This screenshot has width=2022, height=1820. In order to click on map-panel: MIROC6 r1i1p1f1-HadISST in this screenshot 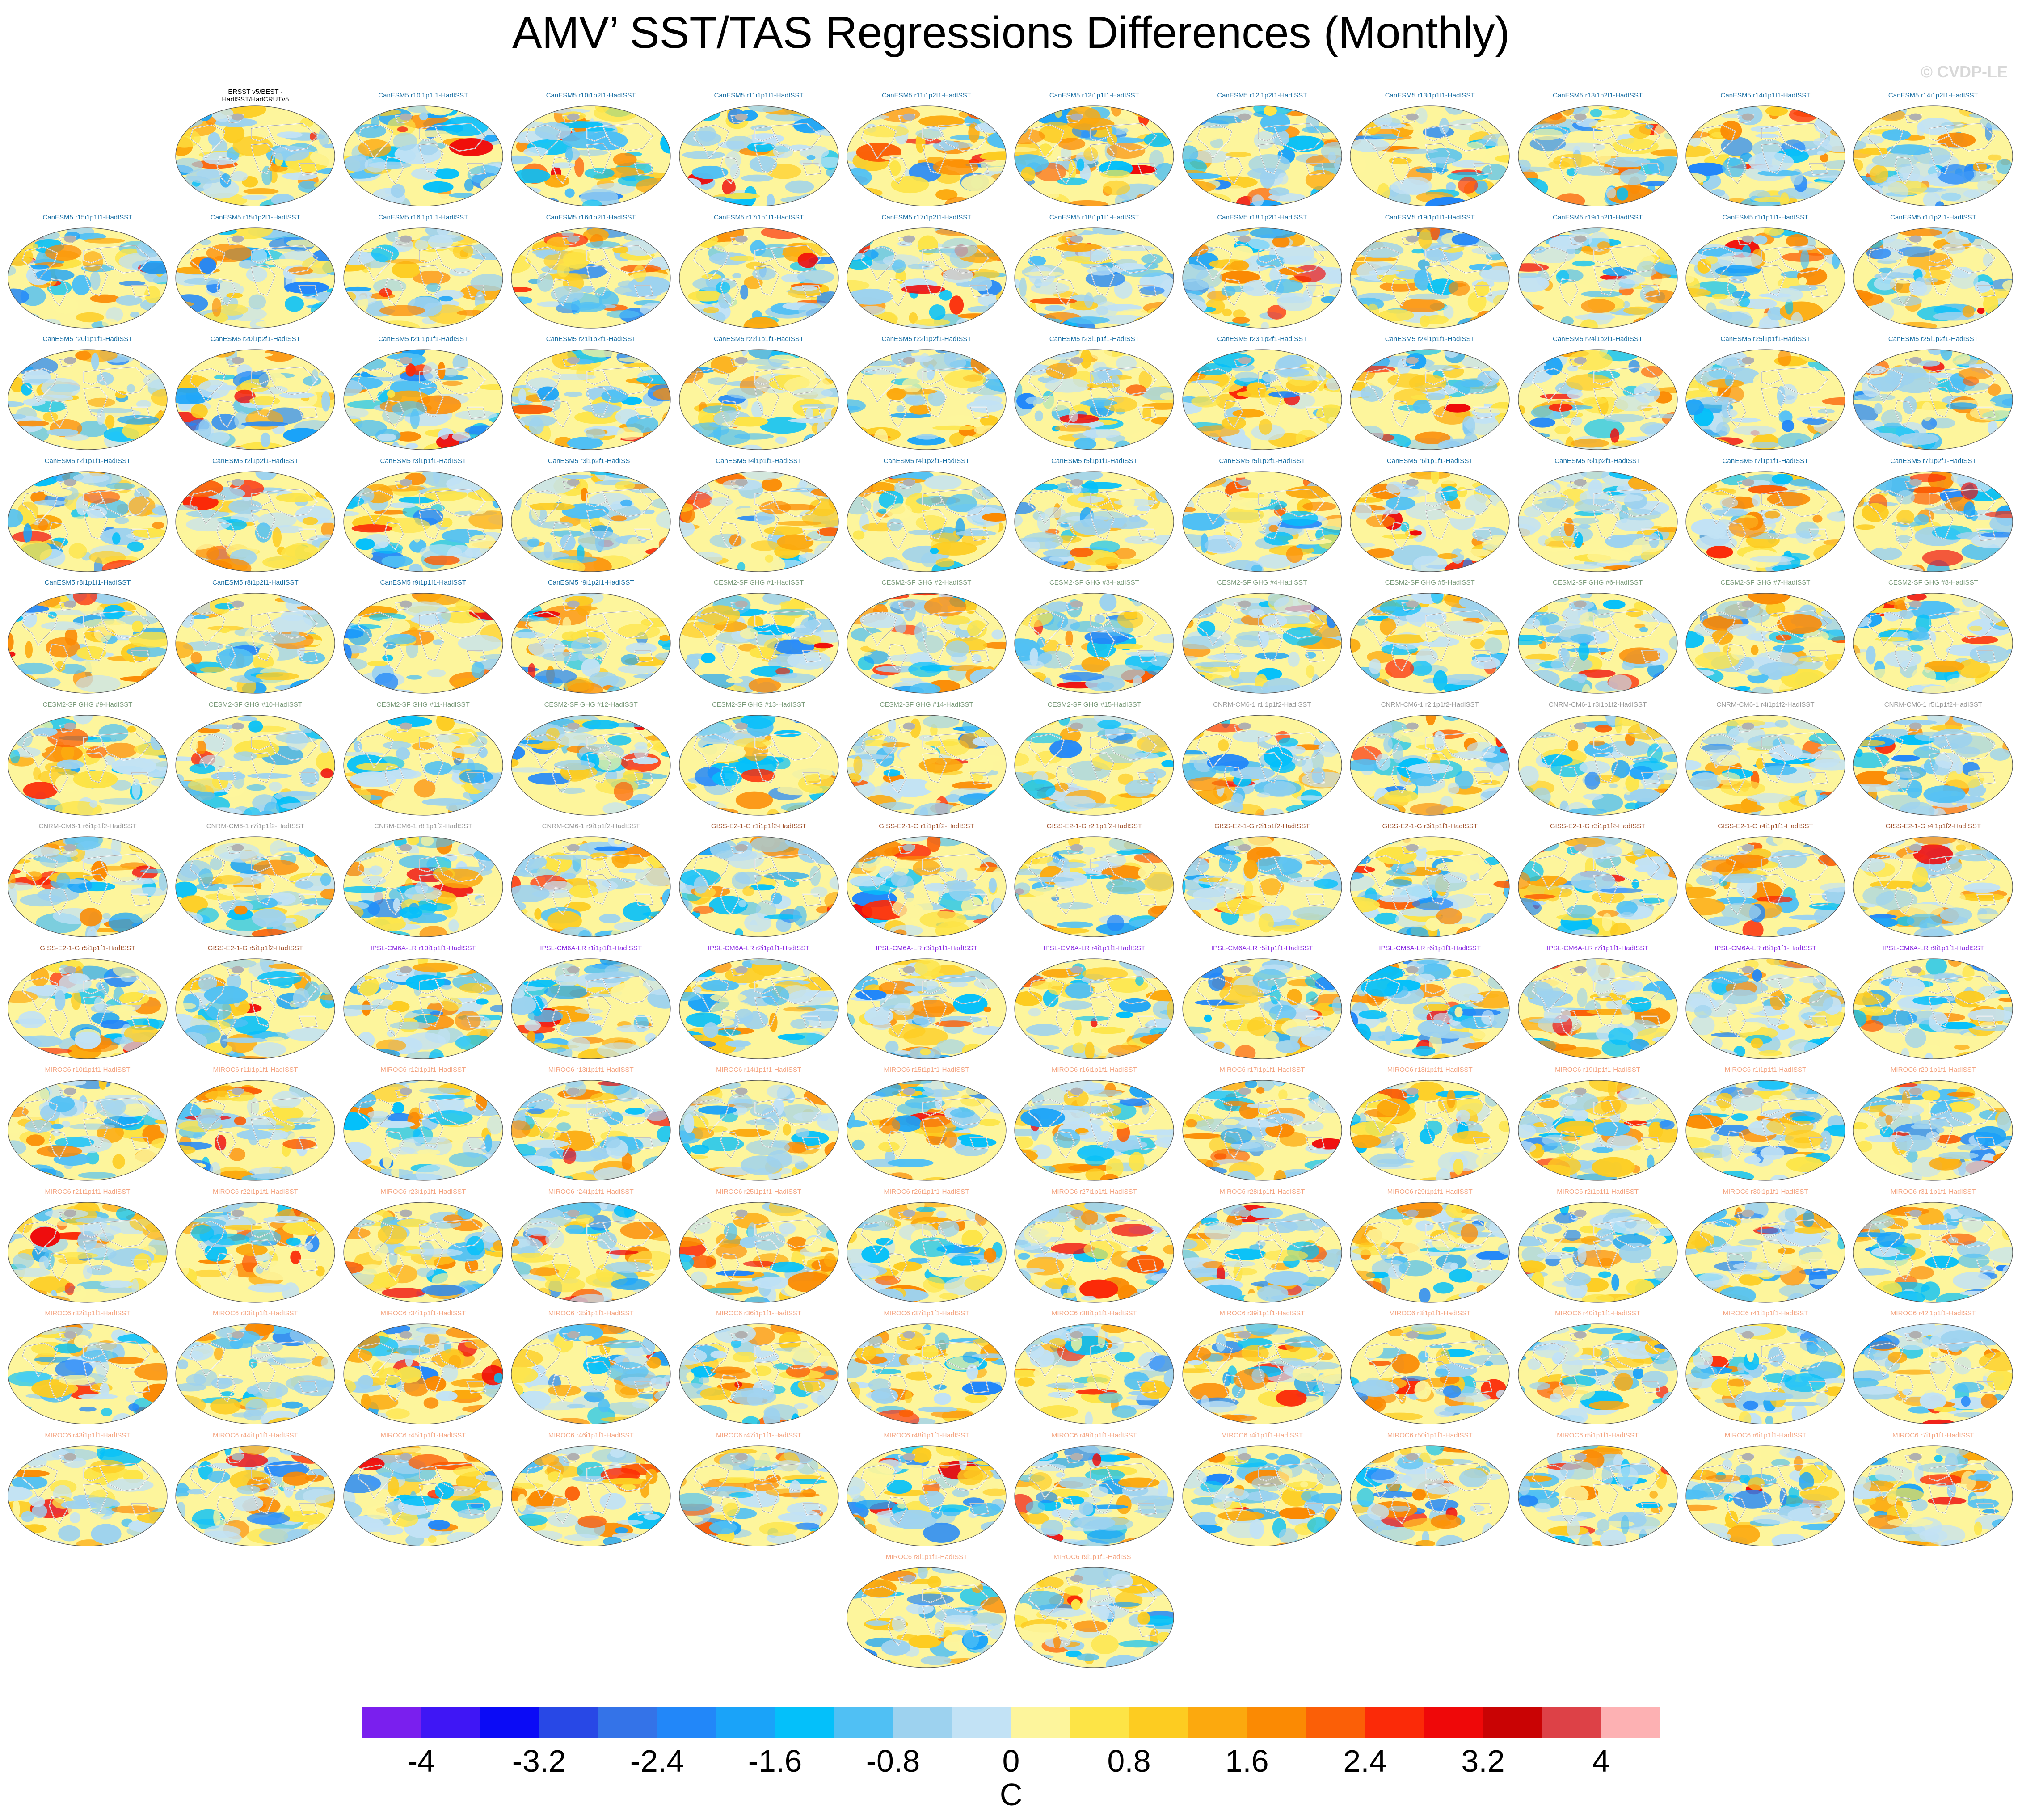, I will do `click(1765, 1124)`.